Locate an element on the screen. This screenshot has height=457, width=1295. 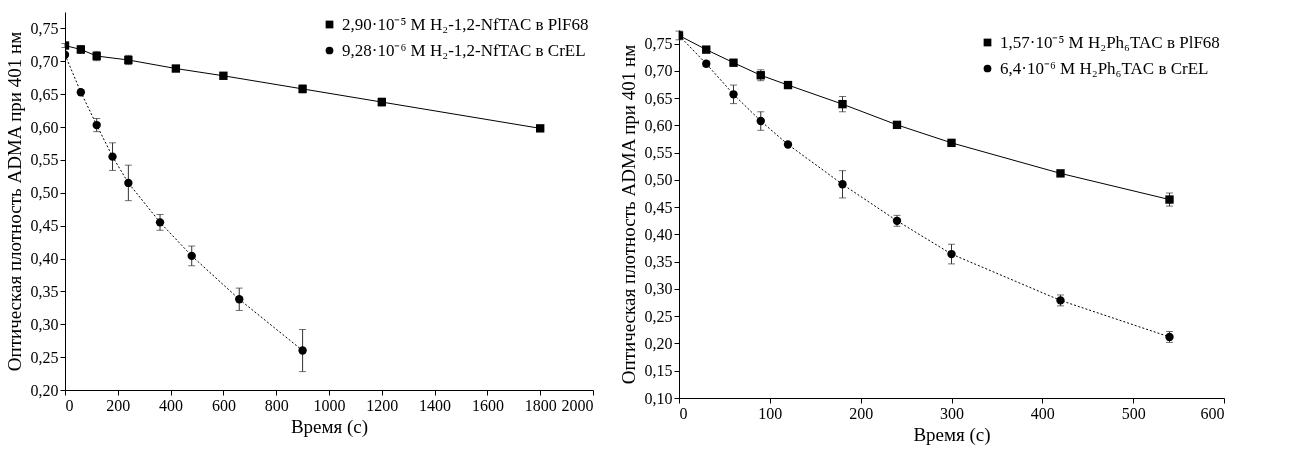
x-tick-label: 500 is located at coordinates (1133, 413).